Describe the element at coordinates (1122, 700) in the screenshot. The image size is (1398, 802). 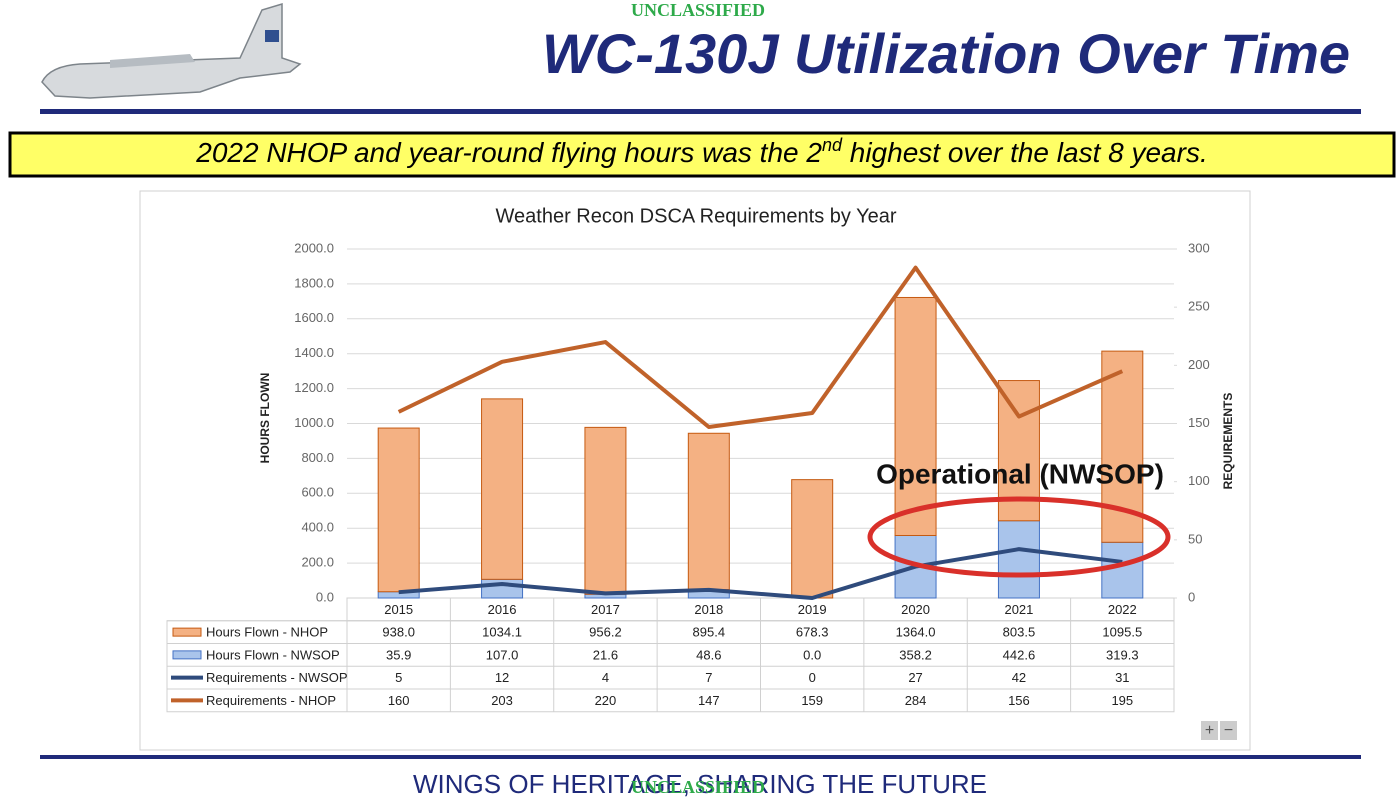
I see `table-value: 195` at that location.